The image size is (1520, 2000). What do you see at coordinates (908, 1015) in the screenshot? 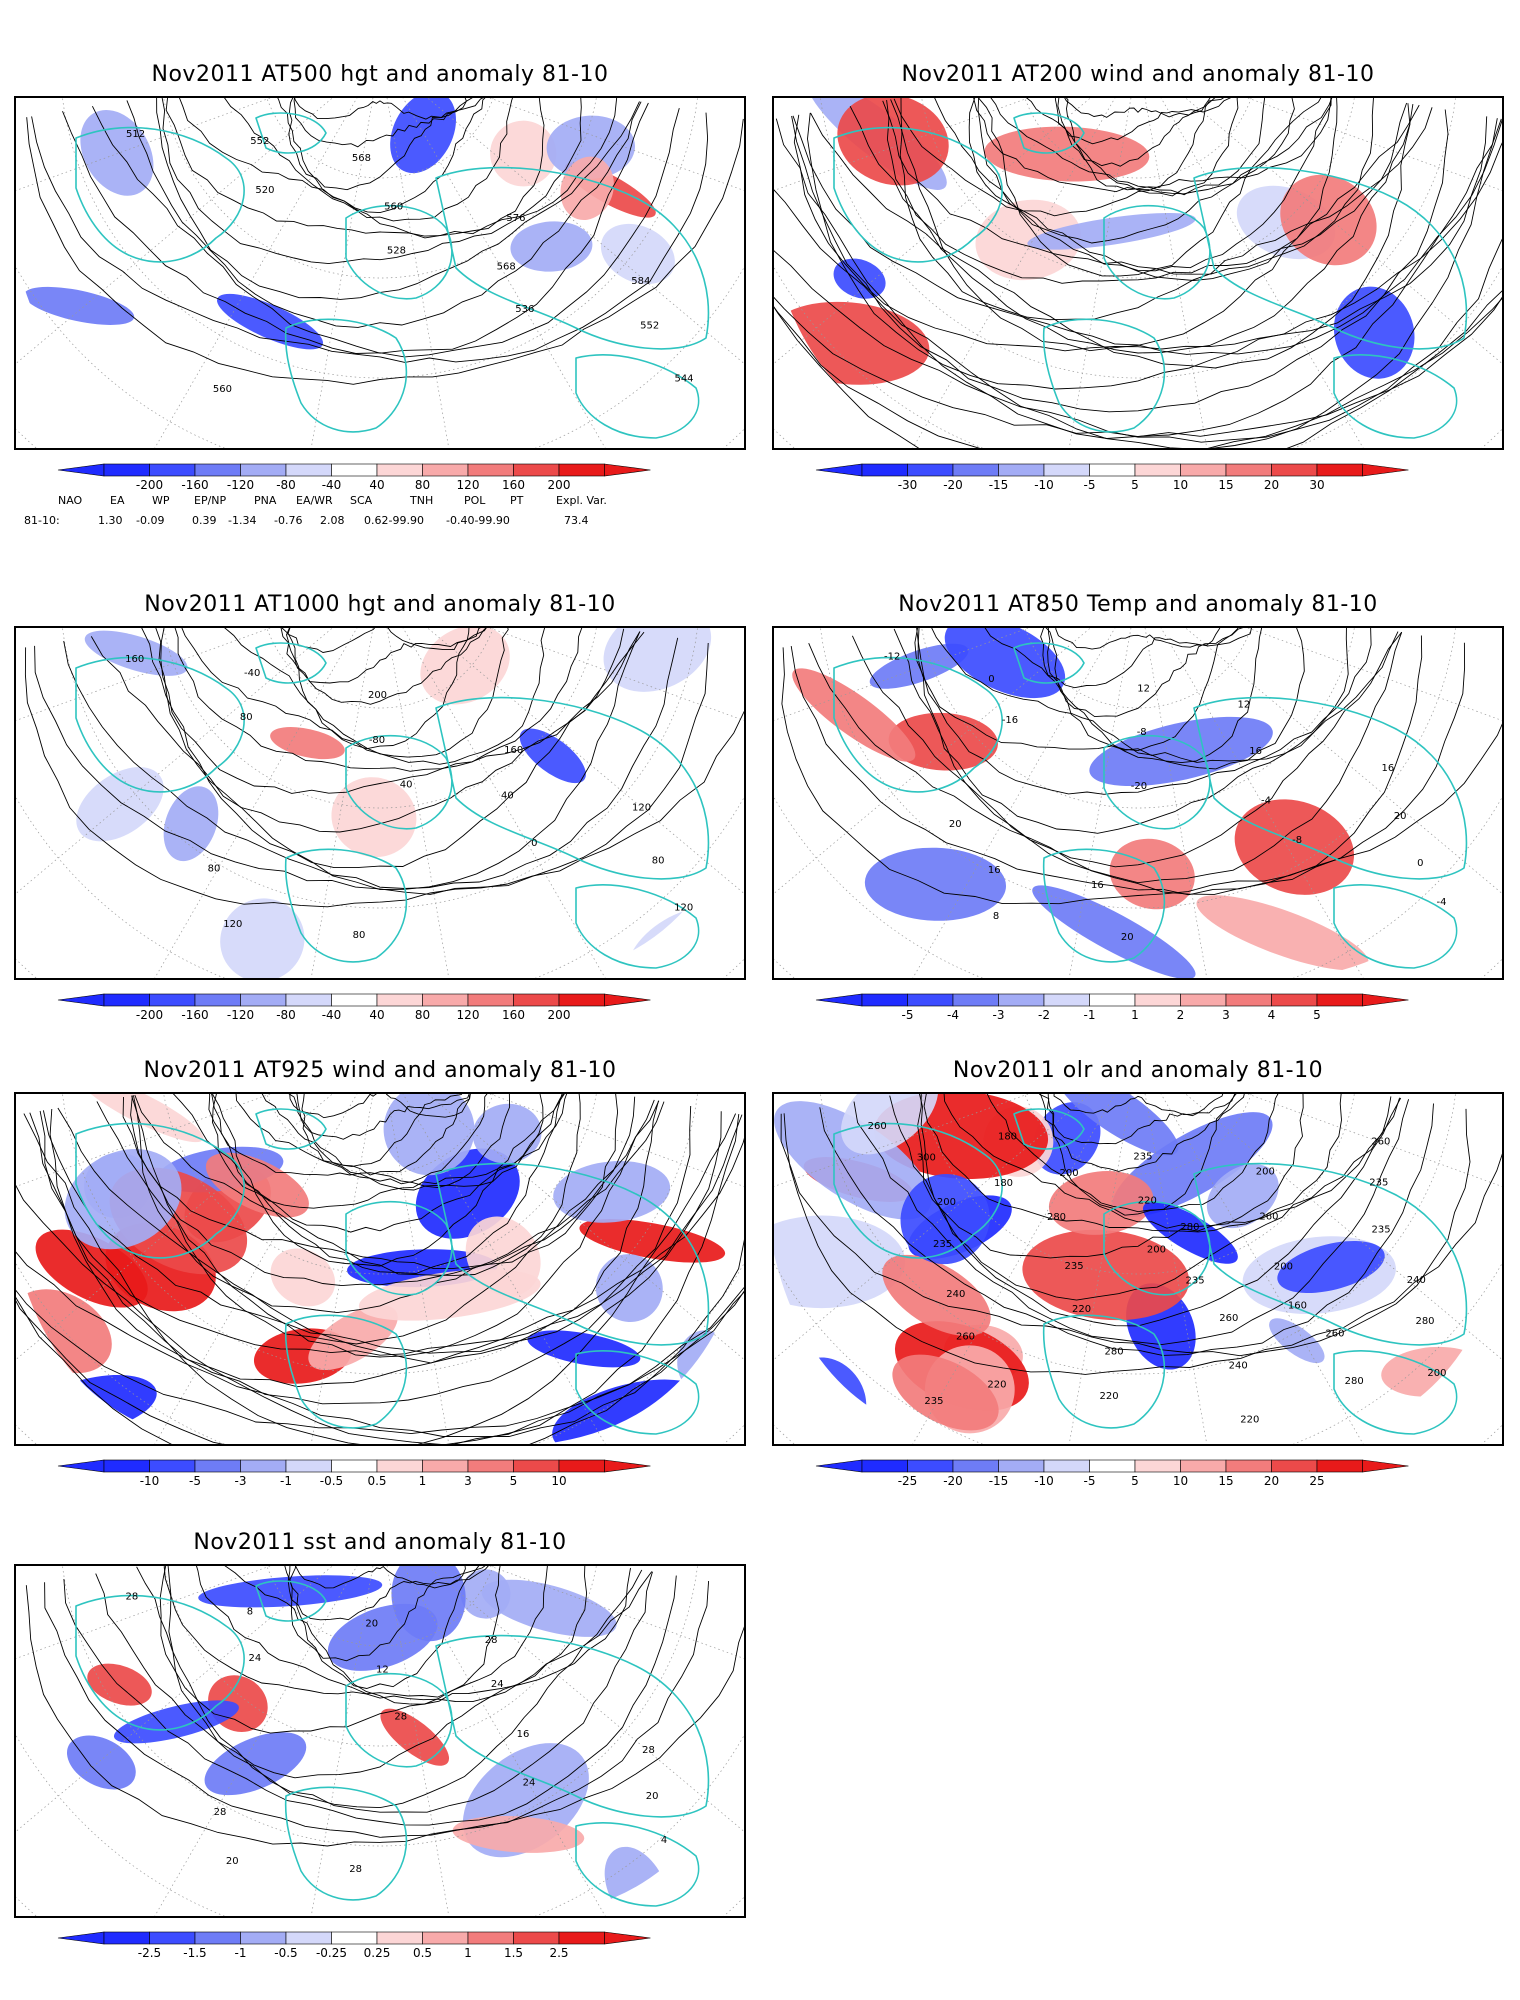
I see `colorbar-tick-label: -5` at bounding box center [908, 1015].